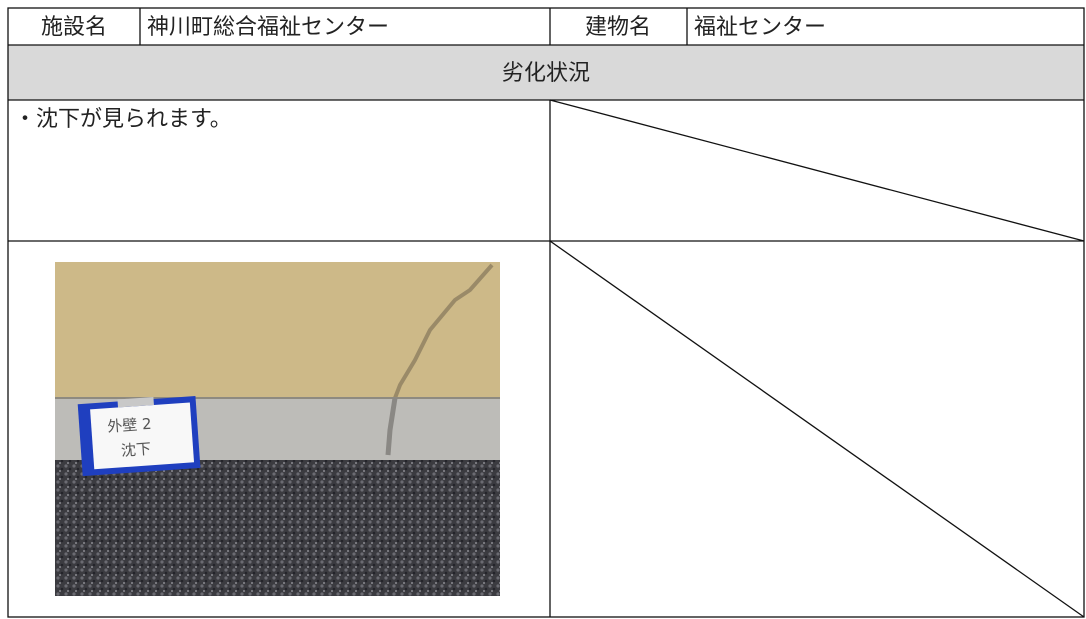 This screenshot has width=1086, height=619. Describe the element at coordinates (123, 119) in the screenshot. I see `description: ・沈下が見られます。` at that location.